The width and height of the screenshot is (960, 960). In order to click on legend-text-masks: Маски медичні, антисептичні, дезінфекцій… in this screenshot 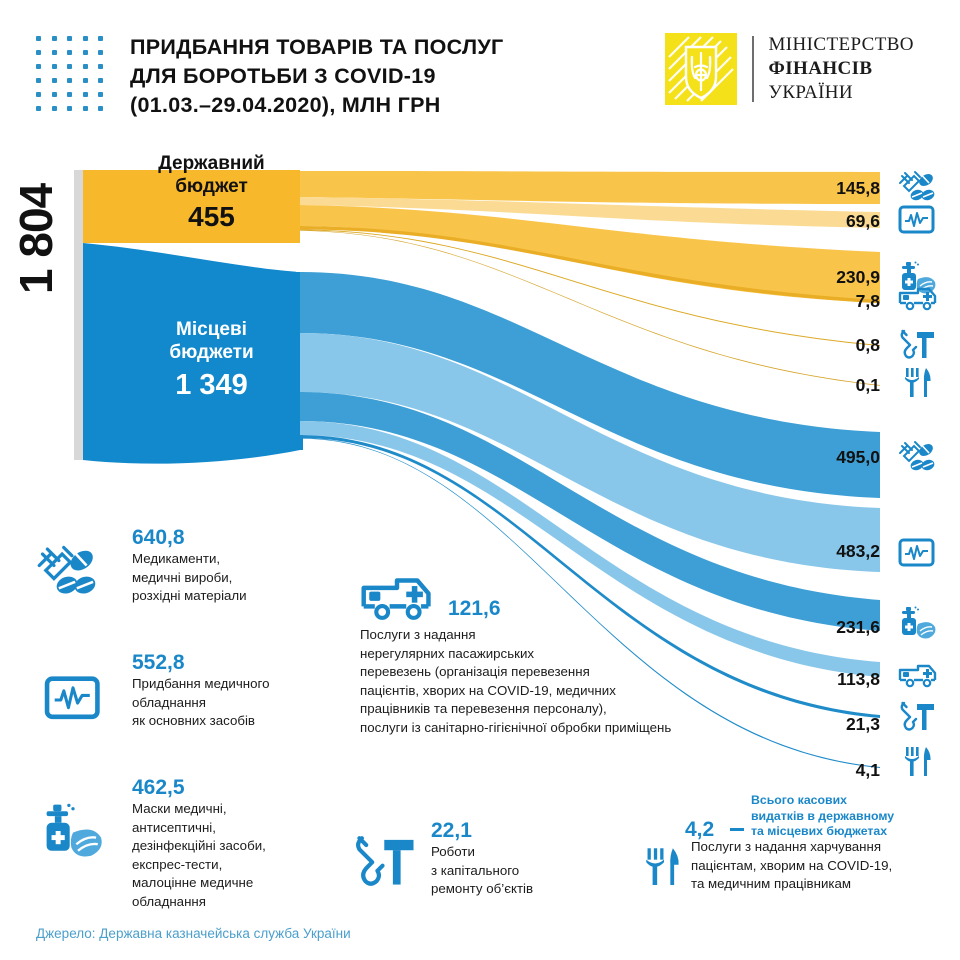, I will do `click(199, 855)`.